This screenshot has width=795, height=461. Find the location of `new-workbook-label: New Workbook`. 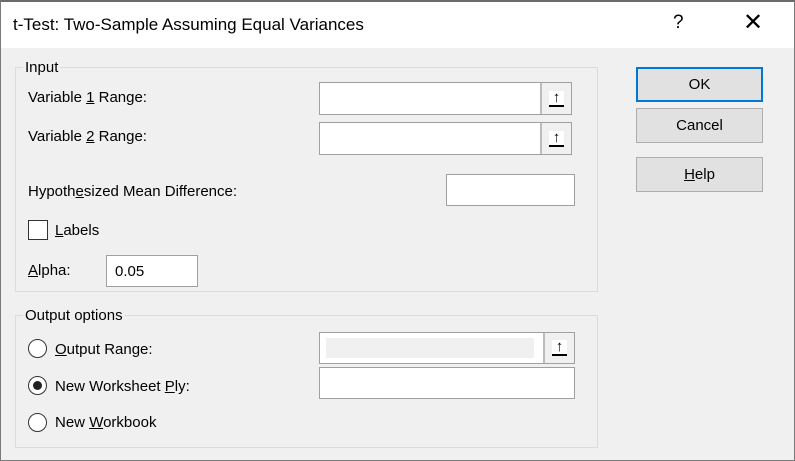

new-workbook-label: New Workbook is located at coordinates (106, 422).